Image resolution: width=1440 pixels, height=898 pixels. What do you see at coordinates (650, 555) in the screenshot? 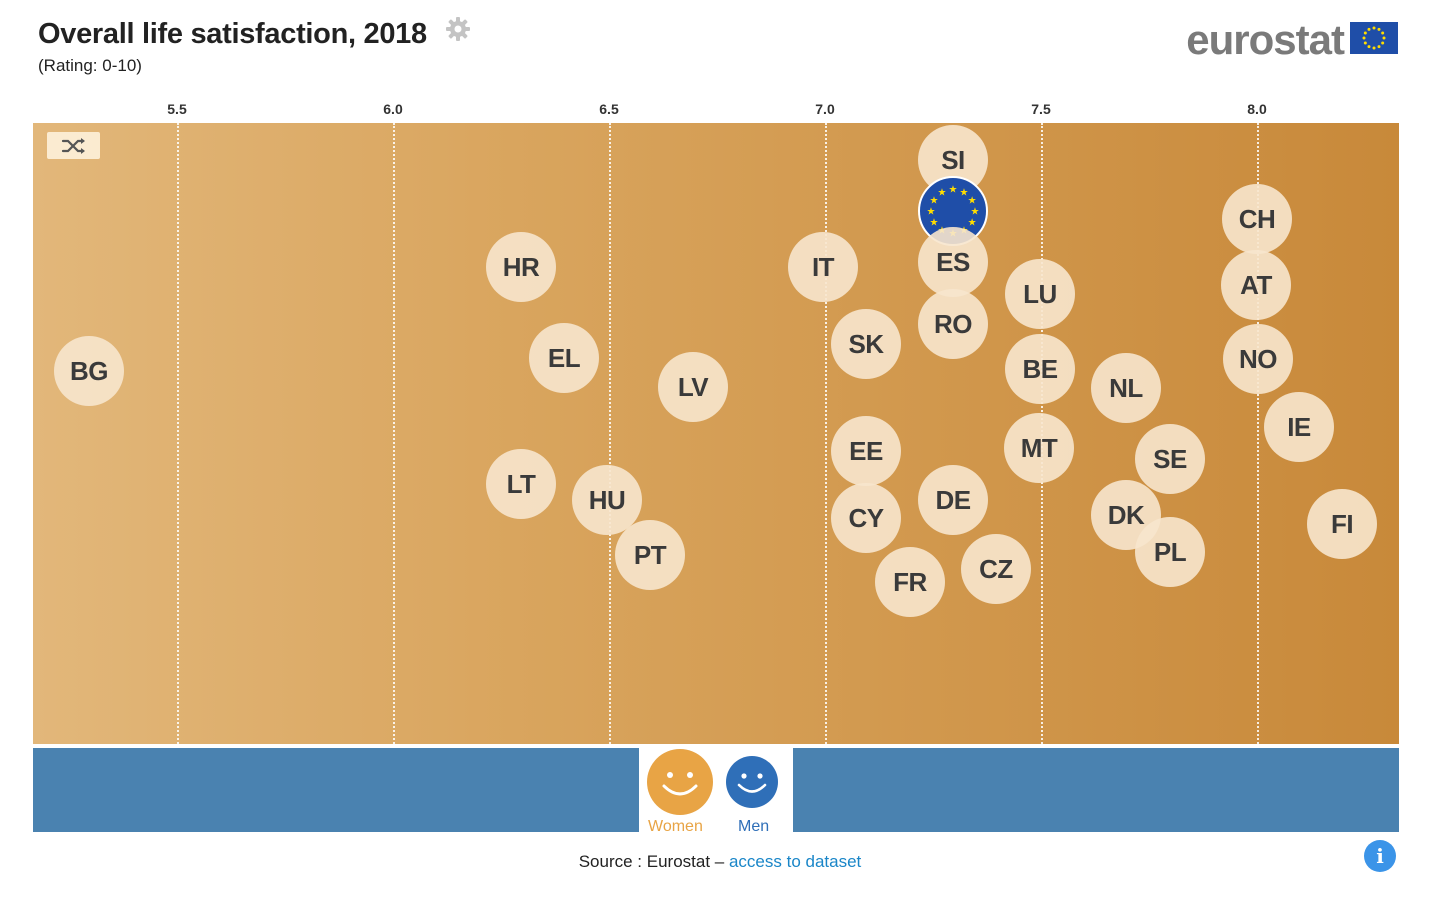
I see `point-pt: PT` at bounding box center [650, 555].